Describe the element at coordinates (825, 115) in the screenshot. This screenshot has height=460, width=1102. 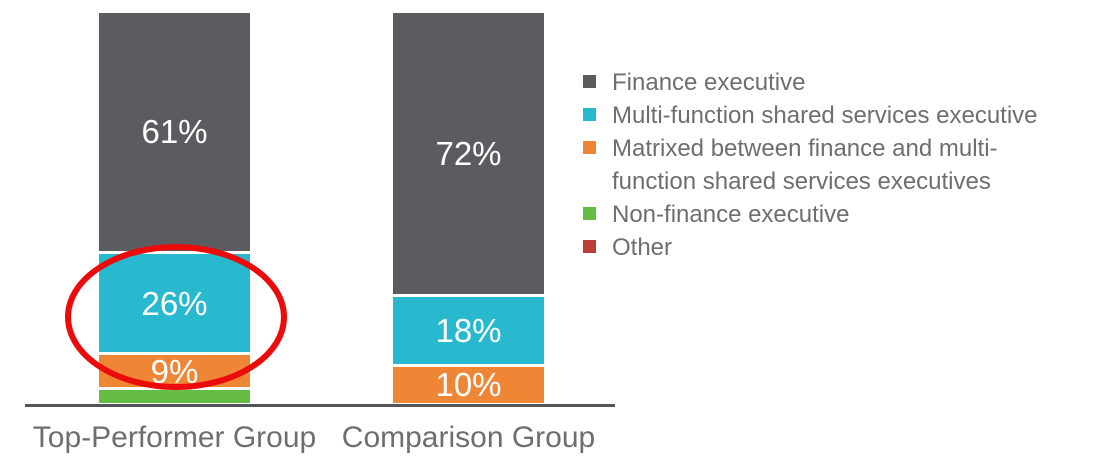
I see `legend-label: Multi-function shared services executive` at that location.